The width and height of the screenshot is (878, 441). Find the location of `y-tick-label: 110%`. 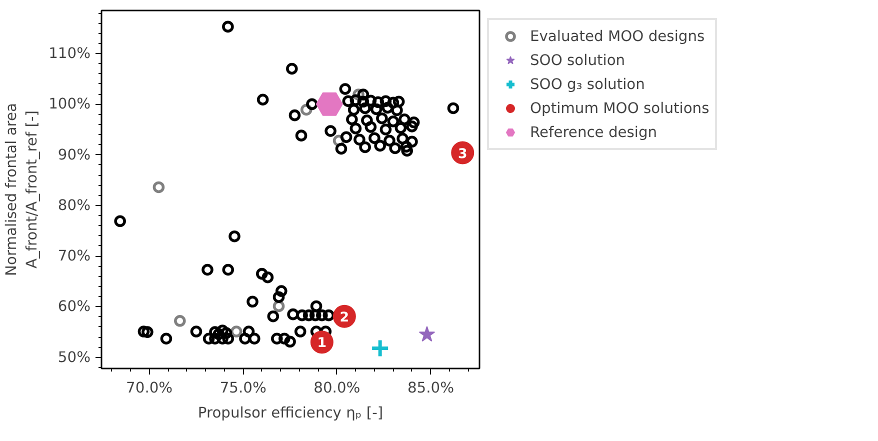

y-tick-label: 110% is located at coordinates (69, 53).